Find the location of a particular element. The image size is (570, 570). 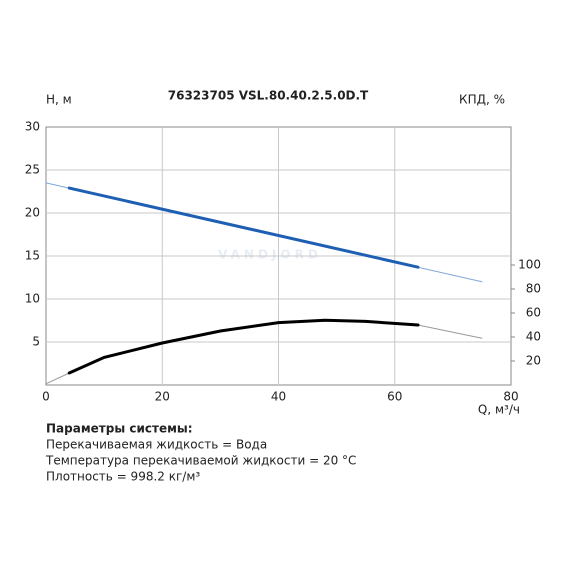

chart-title: 76323705 VSL.80.40.2.5.0D.T is located at coordinates (268, 96).